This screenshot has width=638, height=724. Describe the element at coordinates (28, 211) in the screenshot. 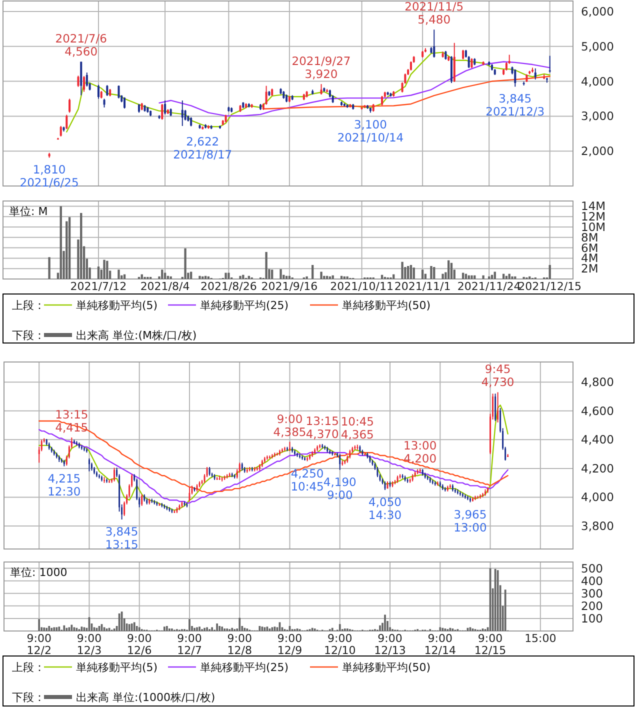

I see `annotation: 単位: M` at that location.